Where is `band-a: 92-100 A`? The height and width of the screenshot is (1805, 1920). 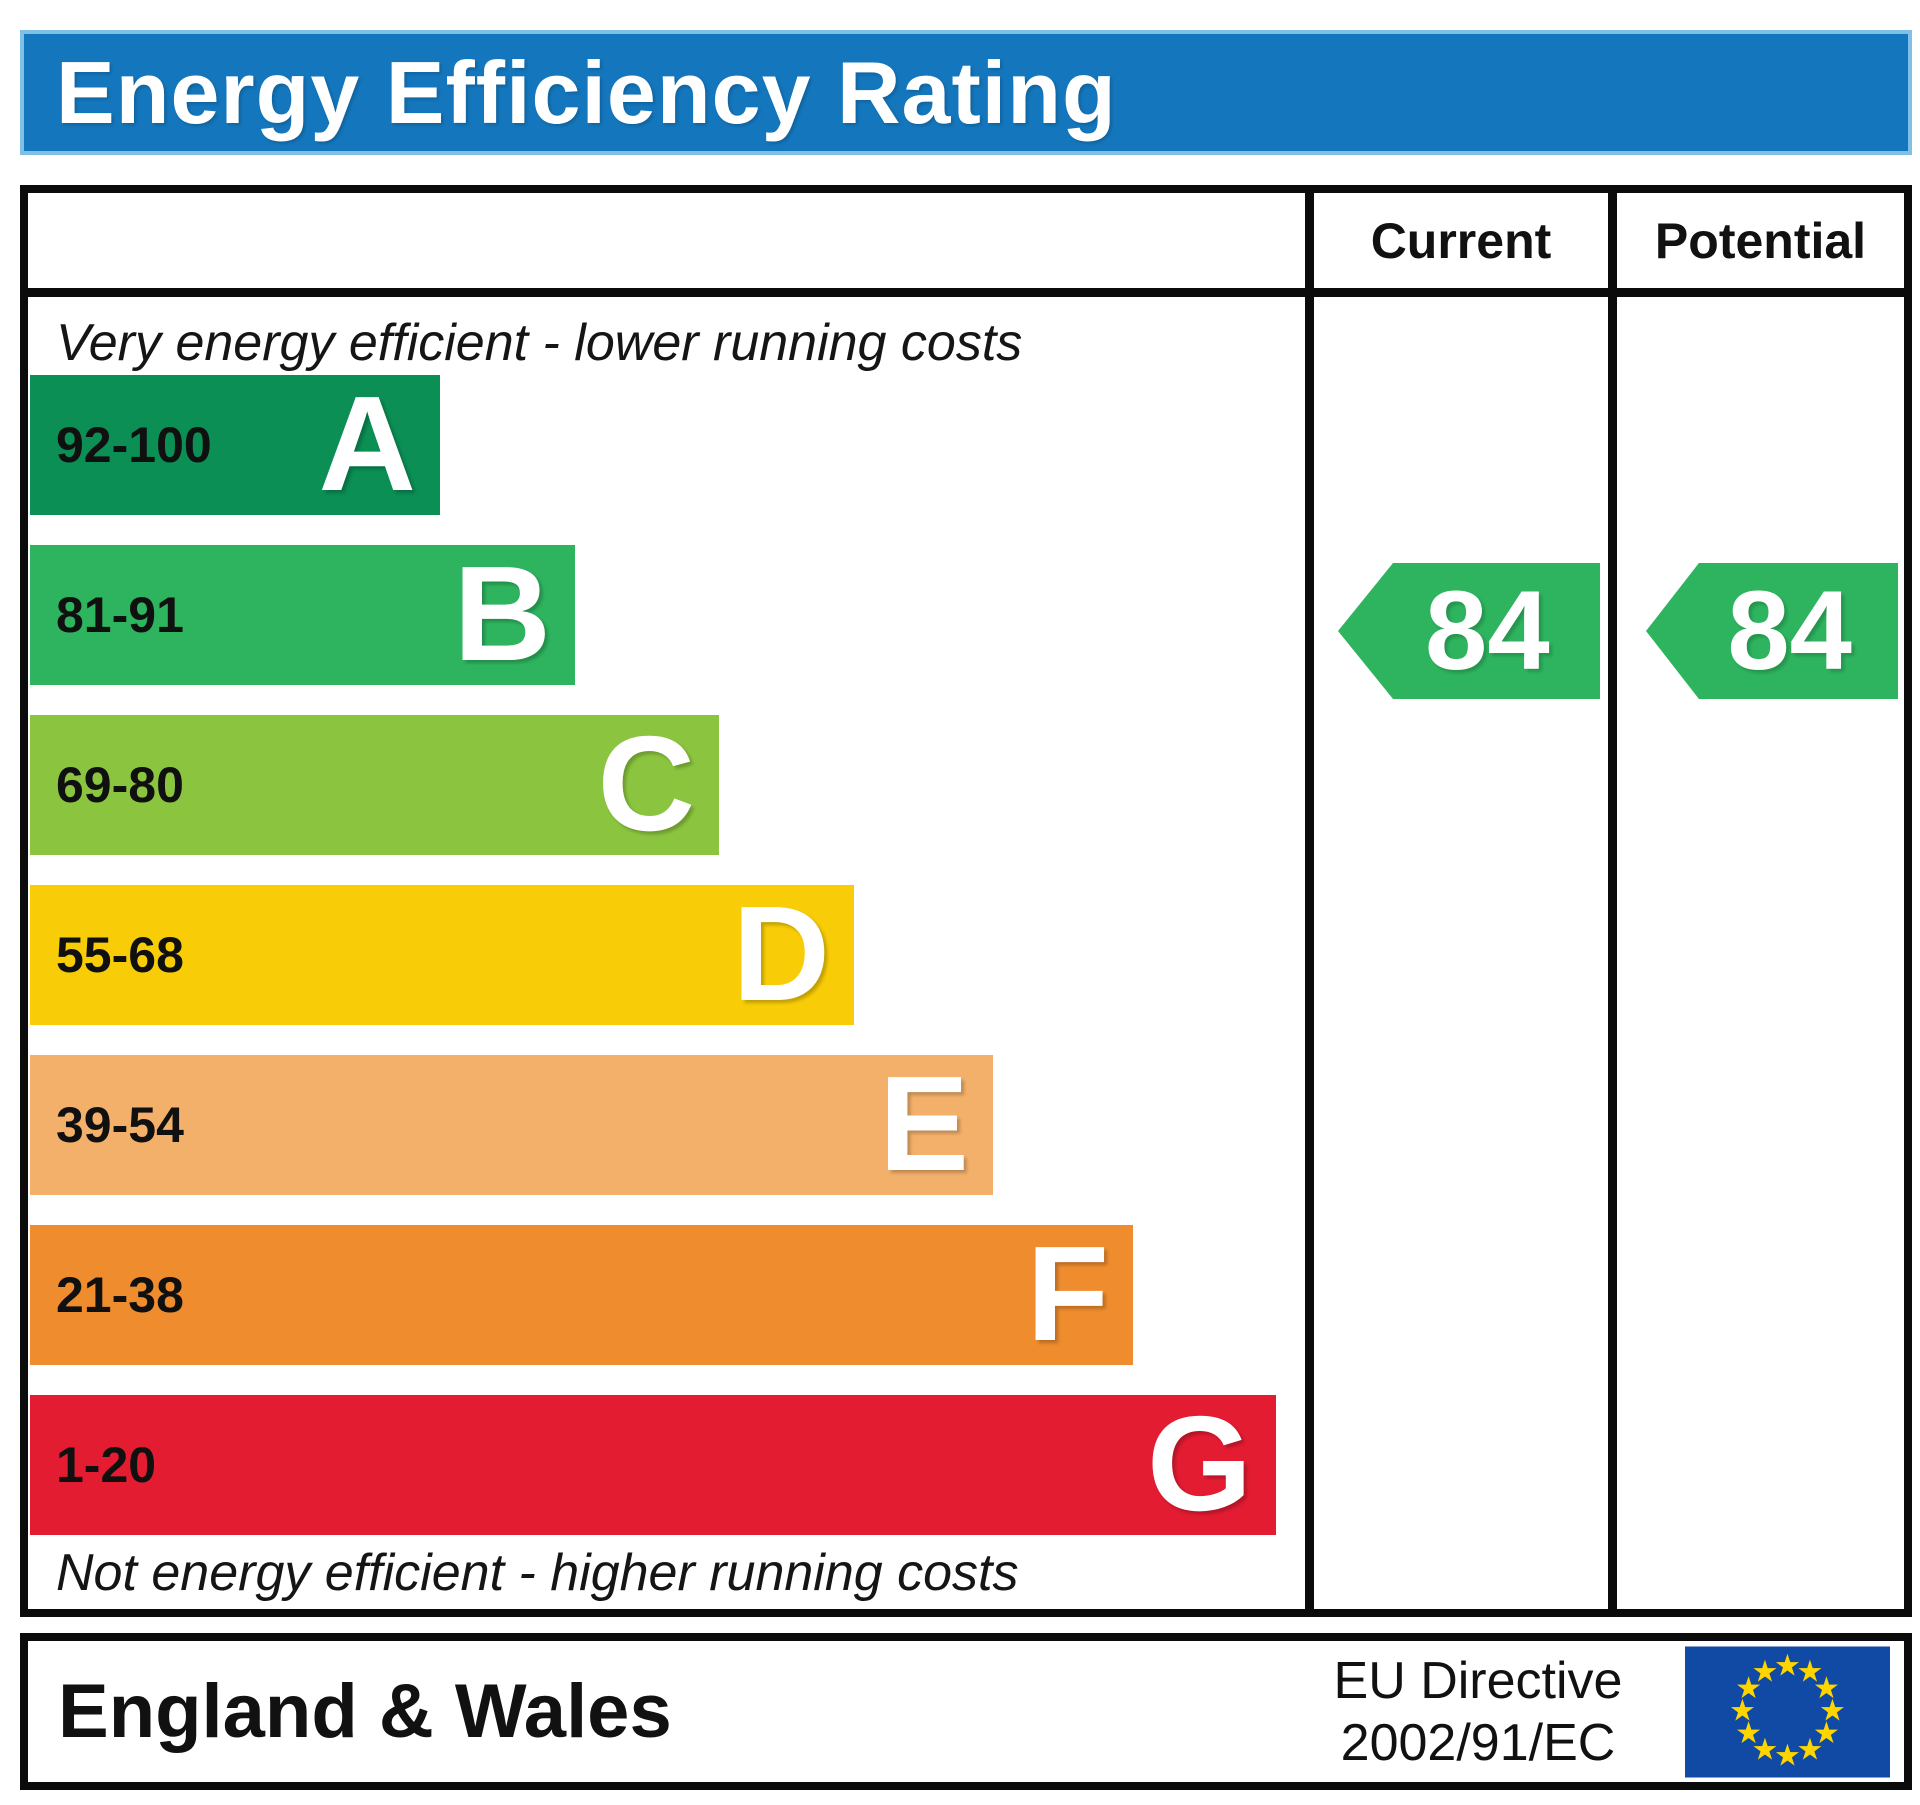
band-a: 92-100 A is located at coordinates (235, 445).